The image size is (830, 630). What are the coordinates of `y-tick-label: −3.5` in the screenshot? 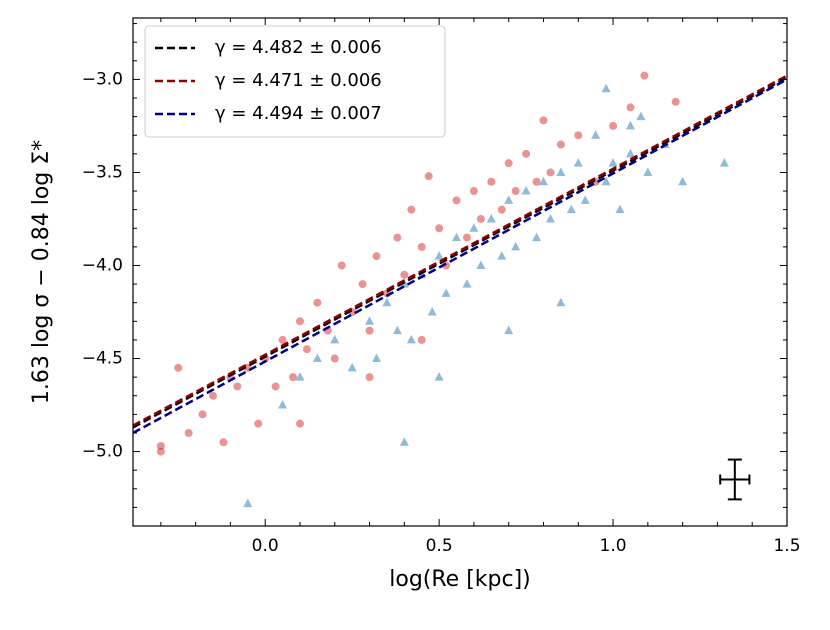 It's located at (102, 172).